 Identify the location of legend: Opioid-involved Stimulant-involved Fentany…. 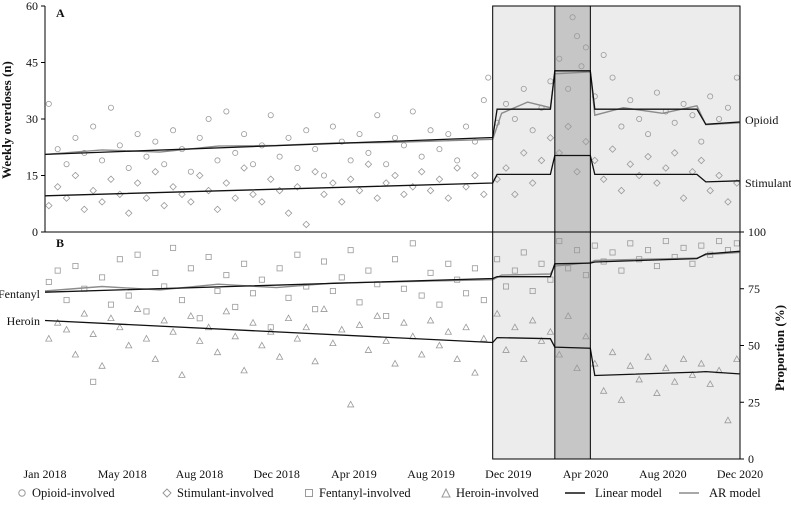
(389, 493).